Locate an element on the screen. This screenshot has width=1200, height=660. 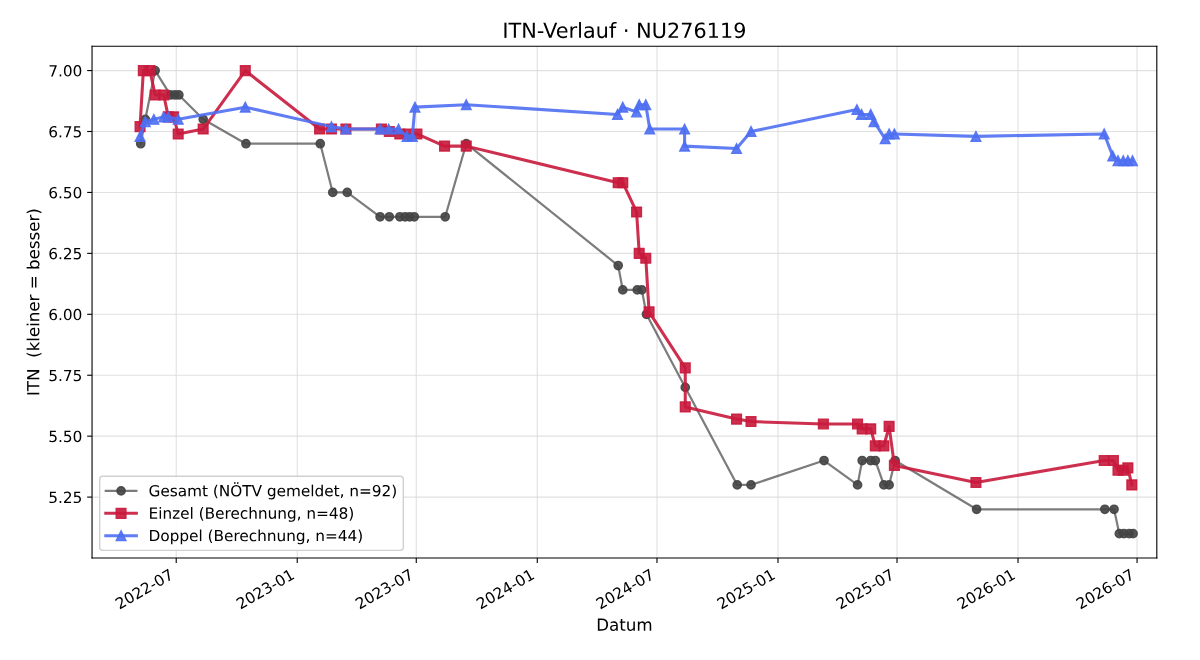
y-tick-label: 5.50 is located at coordinates (65, 436).